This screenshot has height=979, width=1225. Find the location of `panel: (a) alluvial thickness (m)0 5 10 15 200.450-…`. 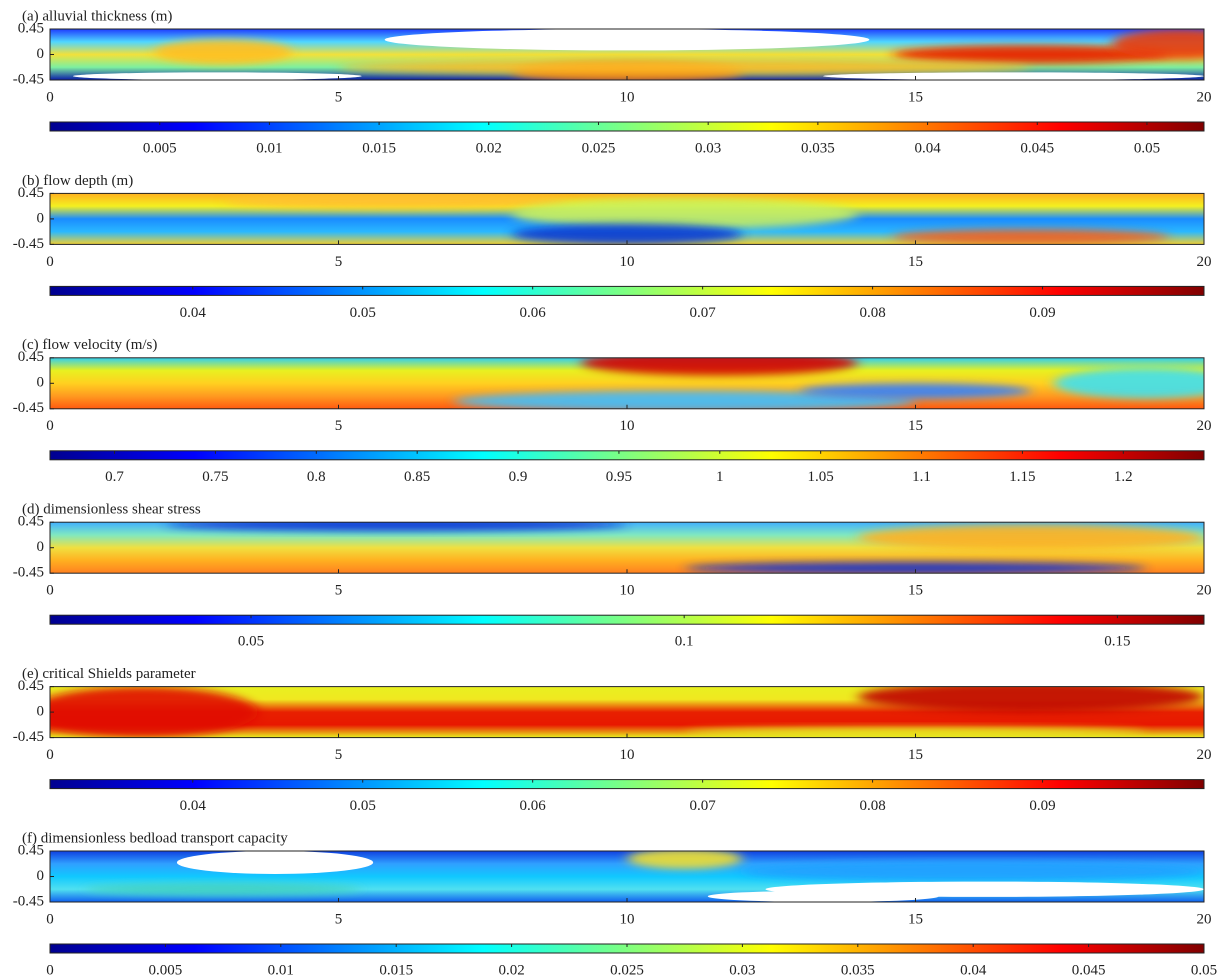

panel: (a) alluvial thickness (m)0 5 10 15 200.450-… is located at coordinates (612, 82).